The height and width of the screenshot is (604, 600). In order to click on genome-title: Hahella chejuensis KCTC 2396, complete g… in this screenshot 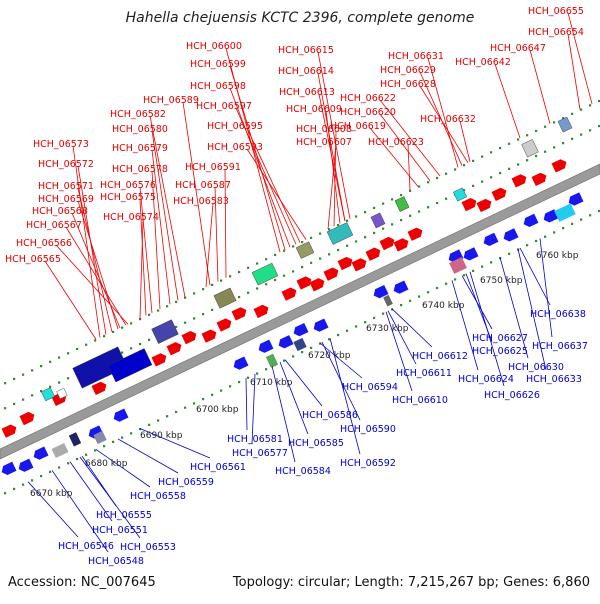, I will do `click(300, 18)`.